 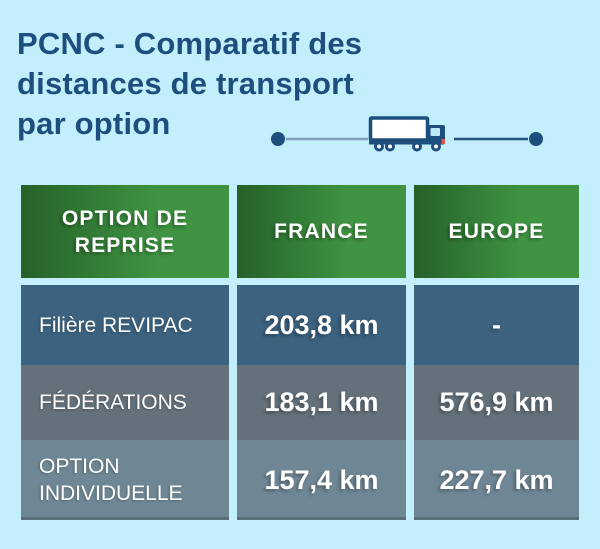 I want to click on truck-icon, so click(x=406, y=134).